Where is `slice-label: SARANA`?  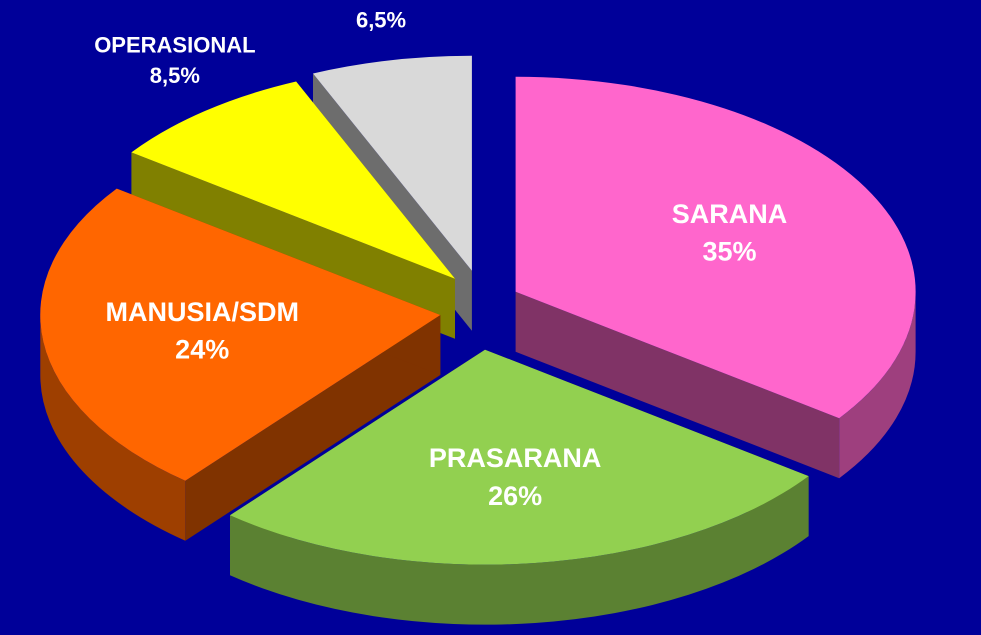 slice-label: SARANA is located at coordinates (730, 214).